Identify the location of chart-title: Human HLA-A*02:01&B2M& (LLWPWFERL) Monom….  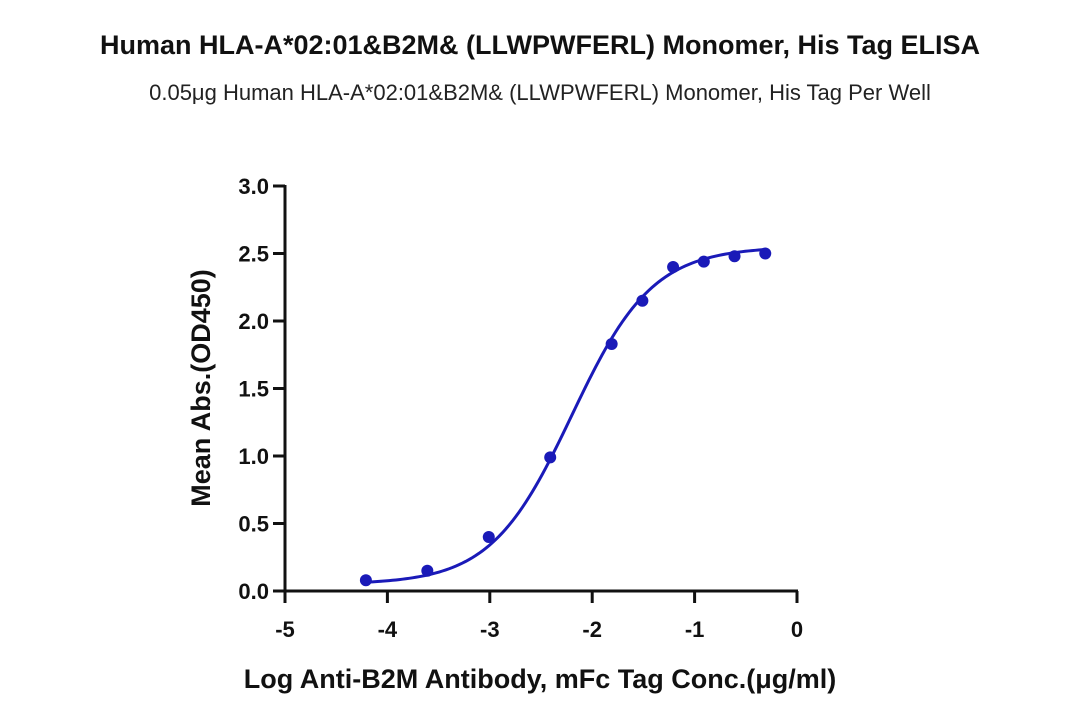
(540, 45).